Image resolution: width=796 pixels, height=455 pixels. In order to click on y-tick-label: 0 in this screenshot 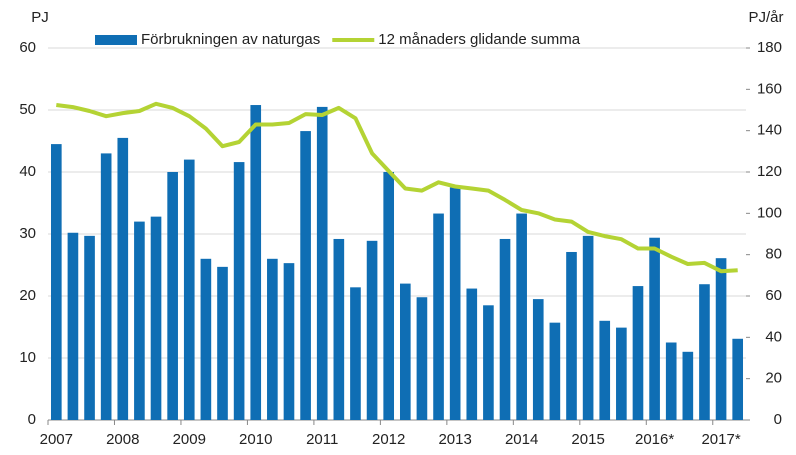, I will do `click(32, 419)`.